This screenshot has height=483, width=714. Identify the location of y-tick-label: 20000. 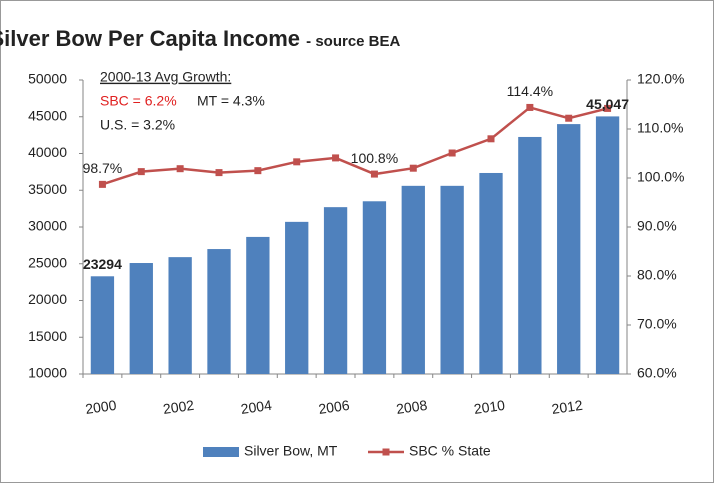
(47, 299).